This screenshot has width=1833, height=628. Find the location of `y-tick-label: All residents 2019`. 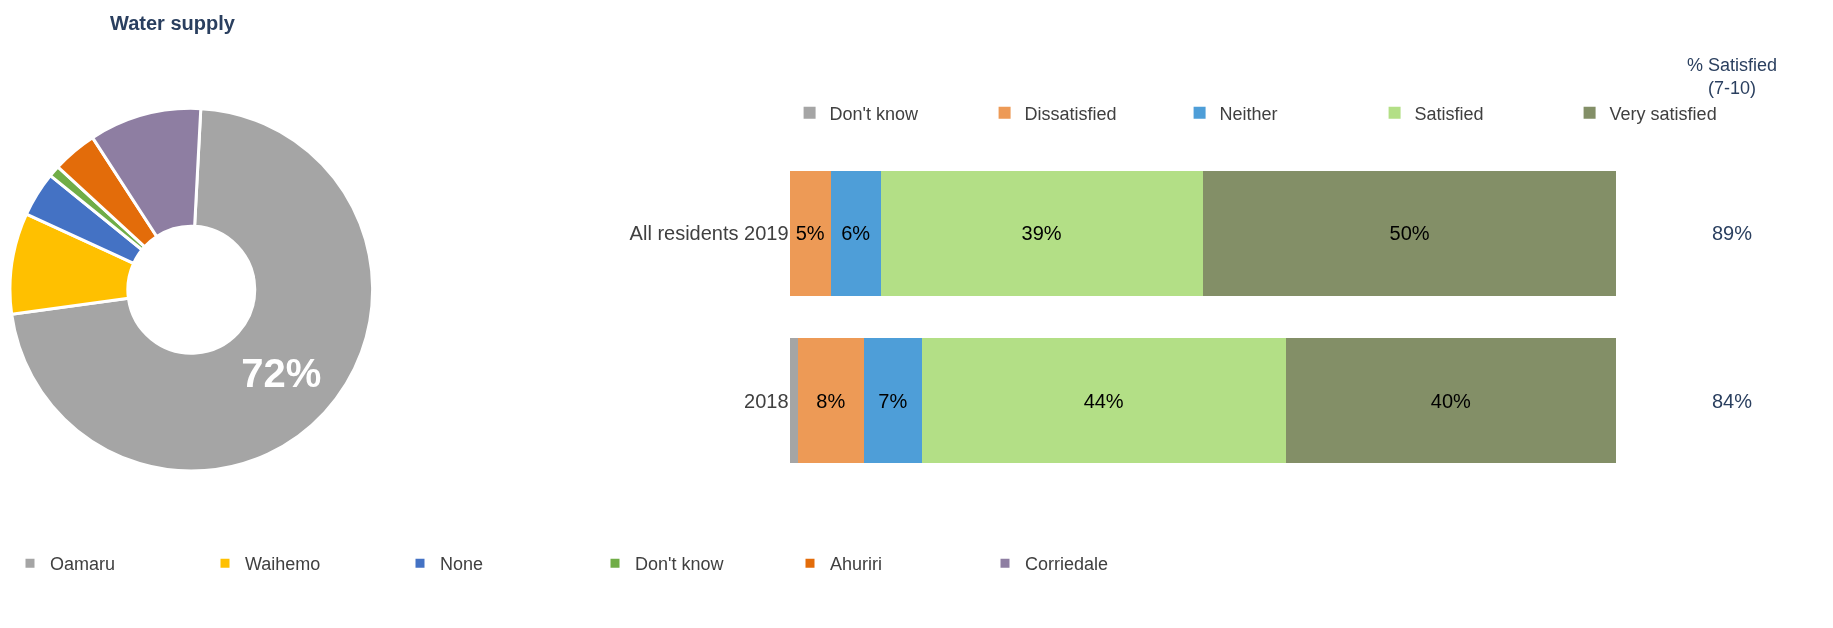

y-tick-label: All residents 2019 is located at coordinates (709, 233).